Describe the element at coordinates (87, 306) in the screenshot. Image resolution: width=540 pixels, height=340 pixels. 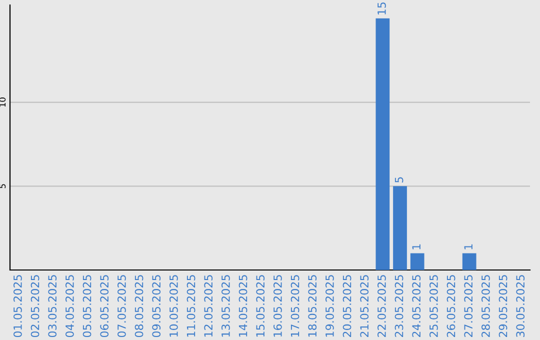
I see `x-tick-label: 05.05.2025` at that location.